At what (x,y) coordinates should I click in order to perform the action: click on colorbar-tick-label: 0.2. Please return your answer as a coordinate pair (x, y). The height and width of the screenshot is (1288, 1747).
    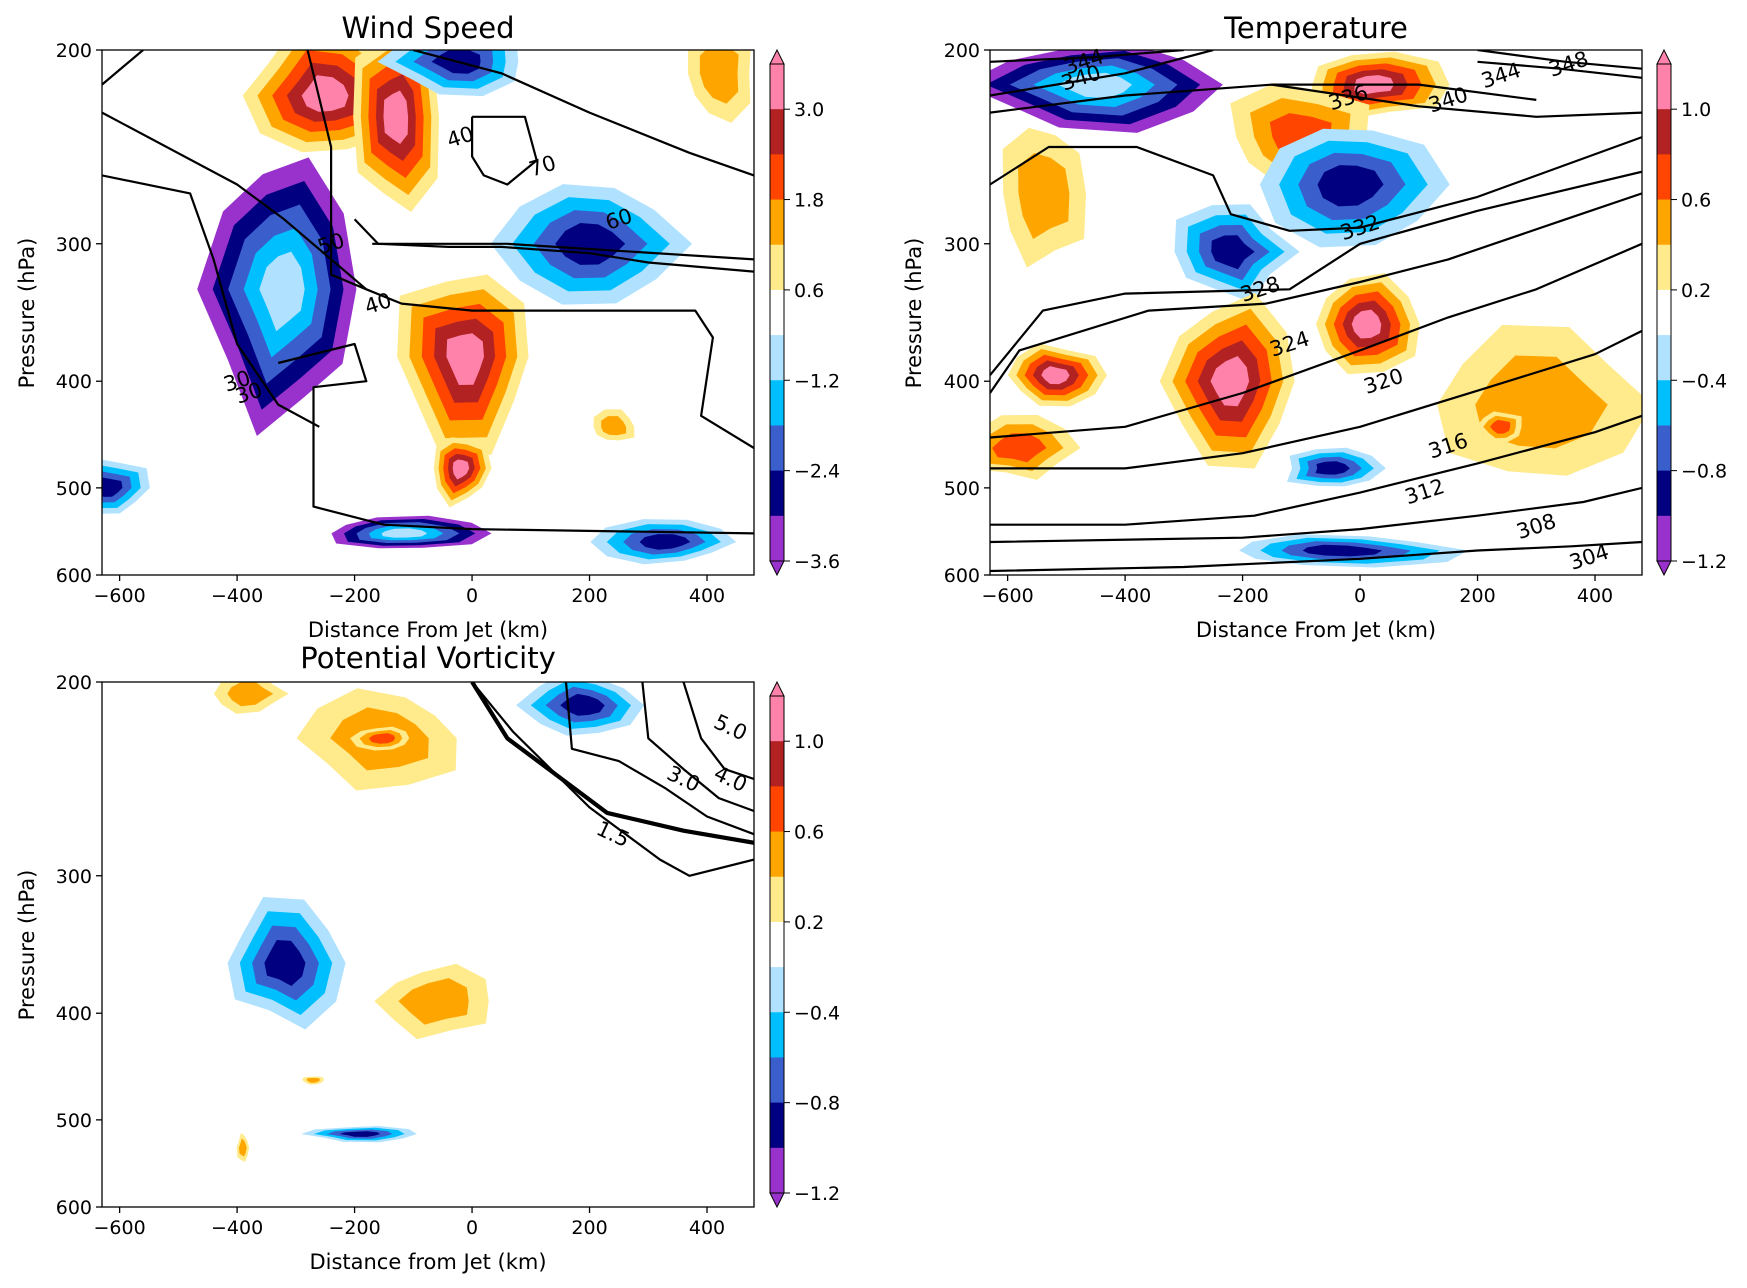
    Looking at the image, I should click on (1696, 291).